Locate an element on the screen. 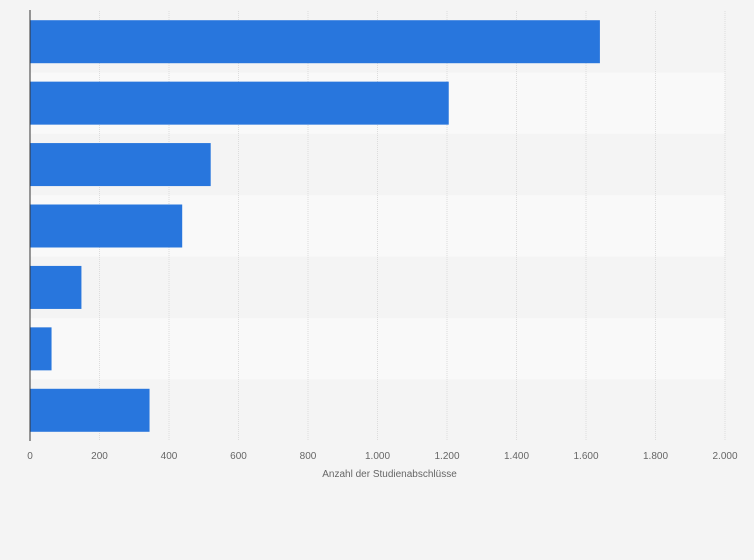 The height and width of the screenshot is (560, 754). x-tick-label: 1.200 is located at coordinates (446, 456).